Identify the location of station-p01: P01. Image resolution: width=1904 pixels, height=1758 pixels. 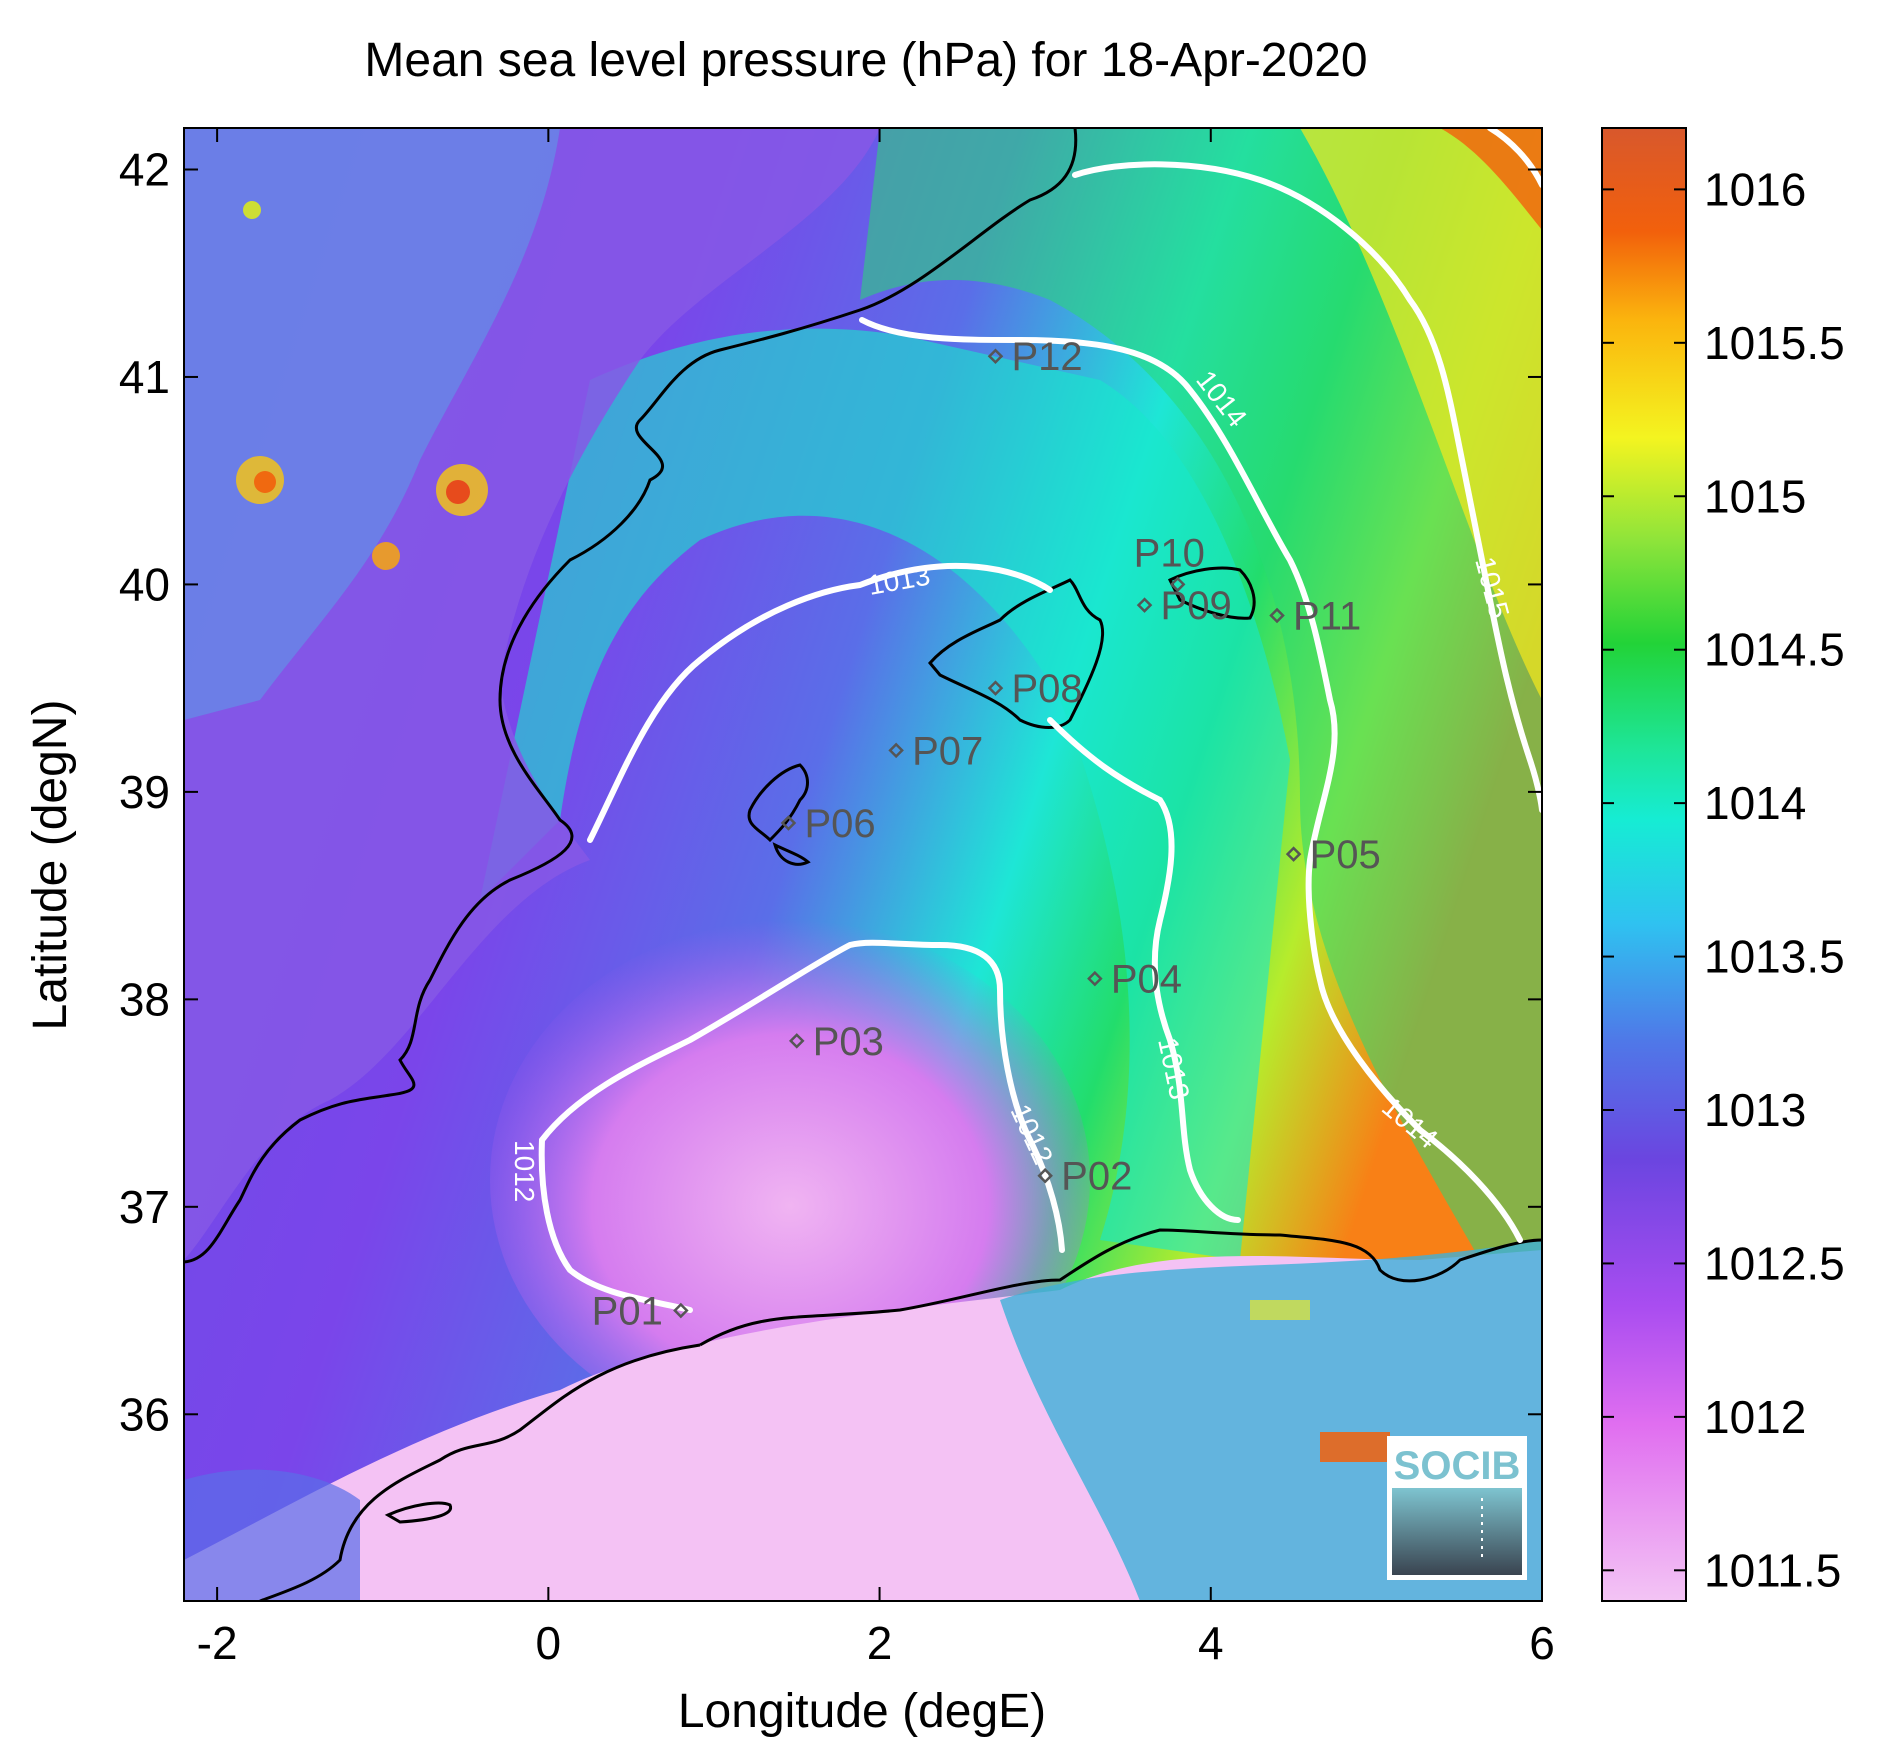
(640, 1312).